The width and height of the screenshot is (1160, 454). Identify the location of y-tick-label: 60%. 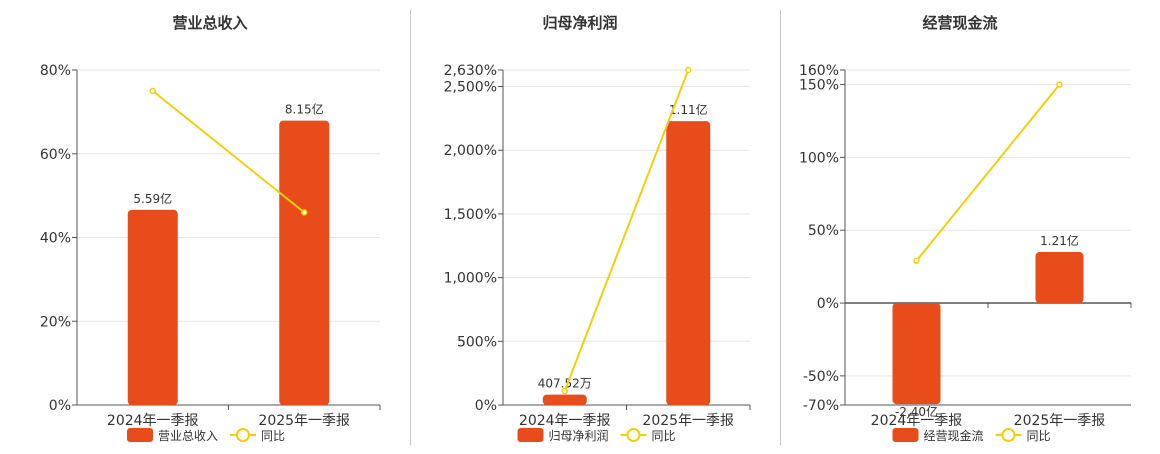
(55, 155).